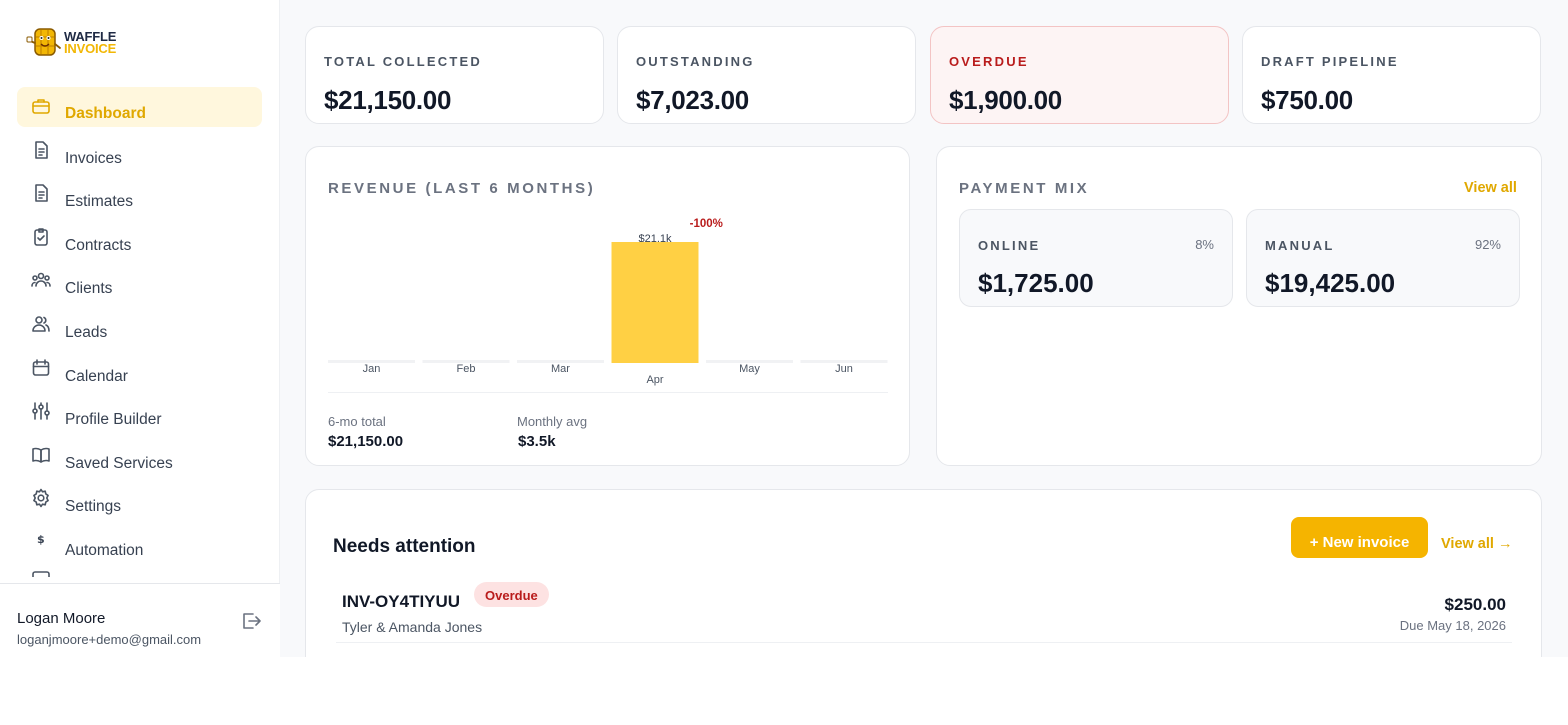 The image size is (1568, 725). I want to click on sidebar-item-saved-services: Saved Services, so click(139, 456).